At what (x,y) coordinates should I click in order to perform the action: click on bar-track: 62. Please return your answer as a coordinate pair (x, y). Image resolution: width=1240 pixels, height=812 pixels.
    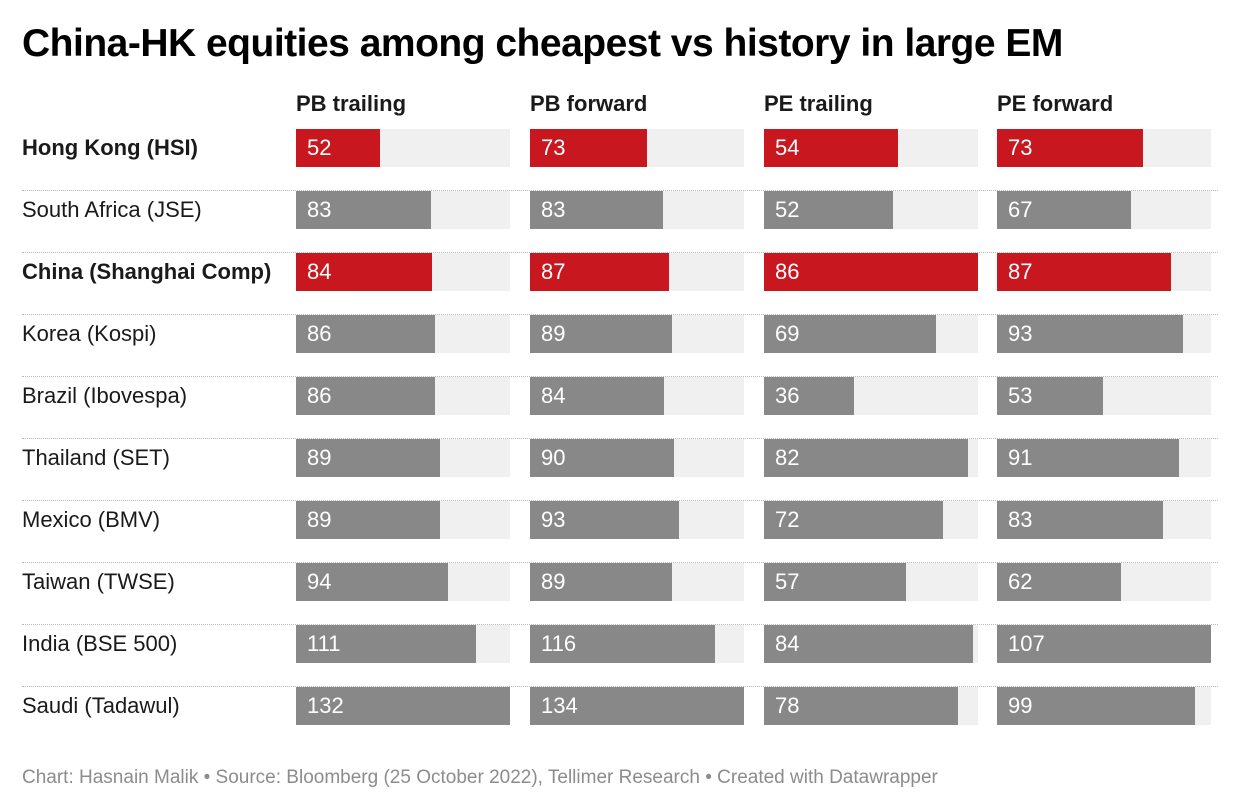
    Looking at the image, I should click on (1104, 582).